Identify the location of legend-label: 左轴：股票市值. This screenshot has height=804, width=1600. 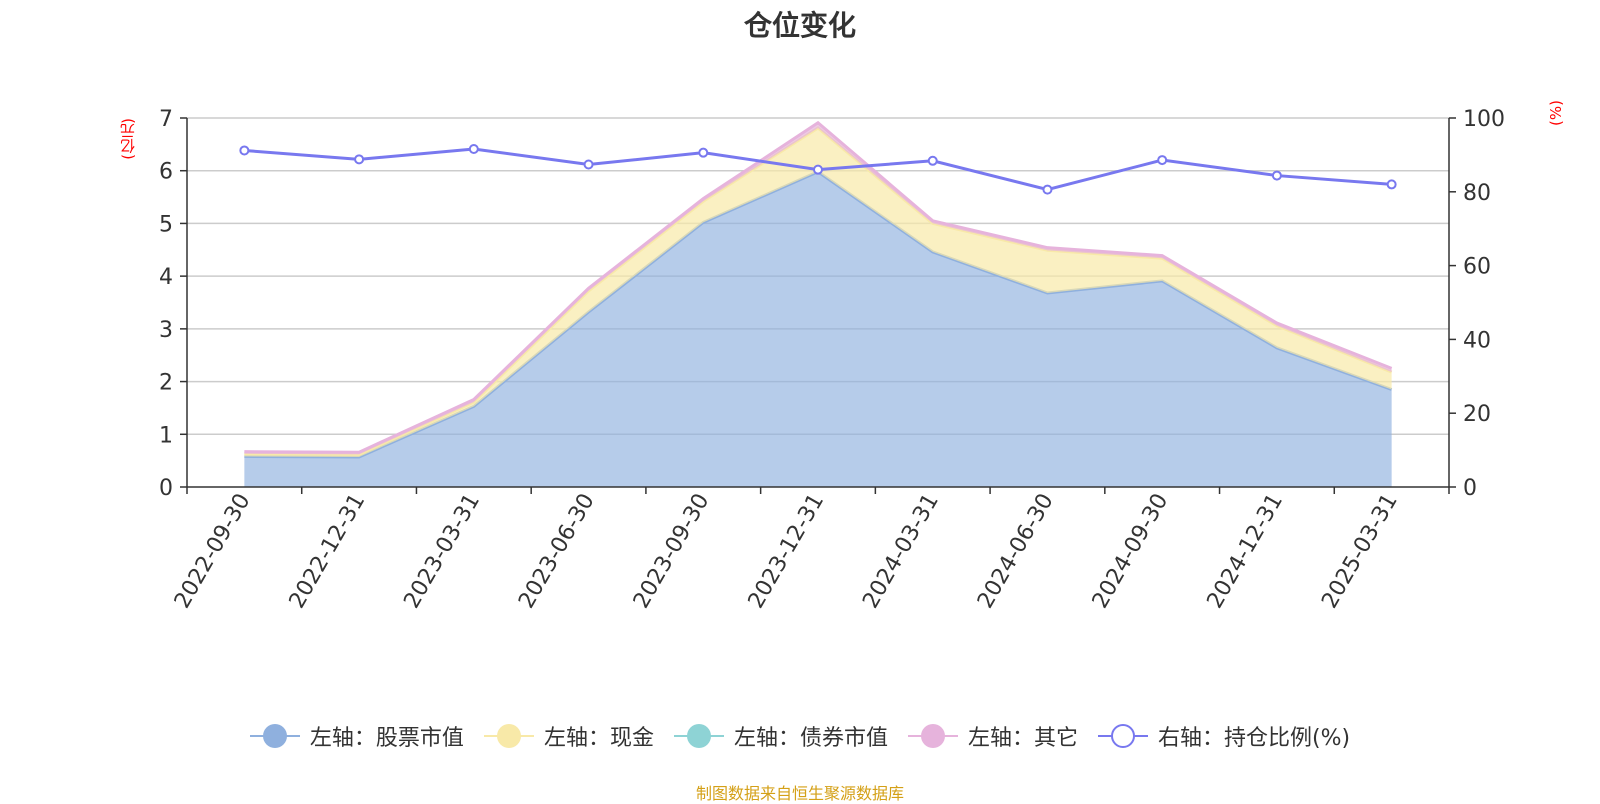
(386, 738).